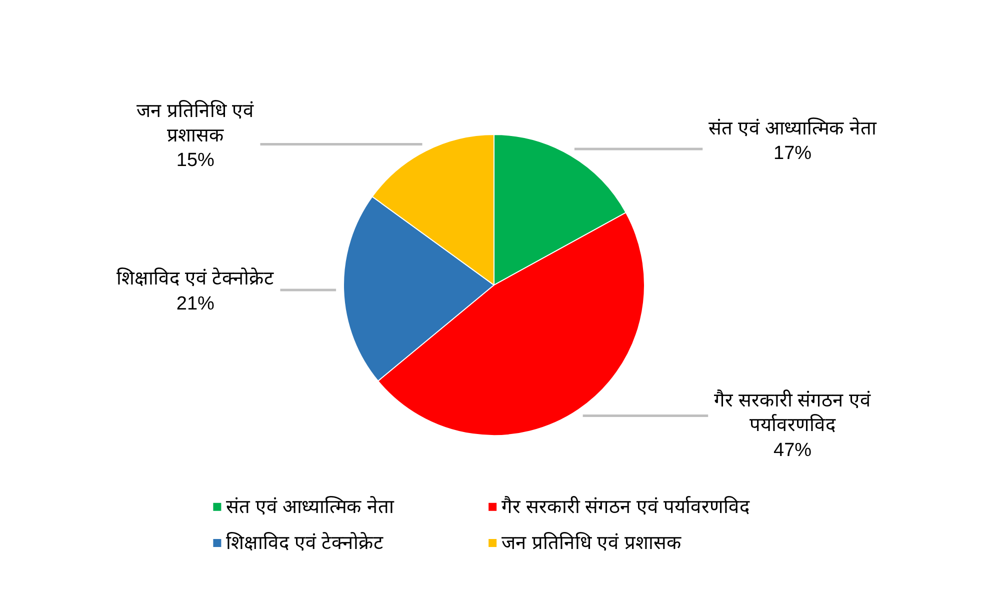  I want to click on legend-label: संत एवं आध्यात्मिक नेता, so click(311, 506).